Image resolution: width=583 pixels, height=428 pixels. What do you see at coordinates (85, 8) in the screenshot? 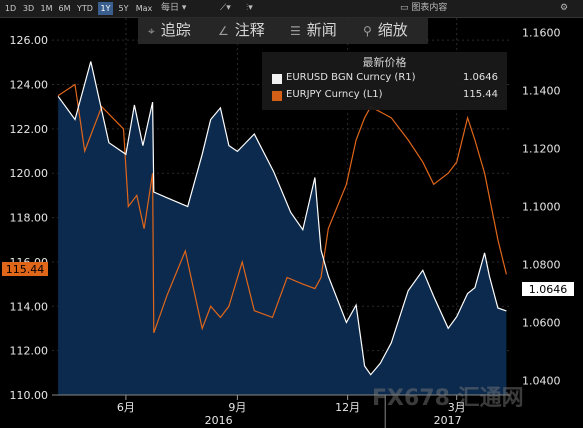
I see `range-ytd: YTD` at bounding box center [85, 8].